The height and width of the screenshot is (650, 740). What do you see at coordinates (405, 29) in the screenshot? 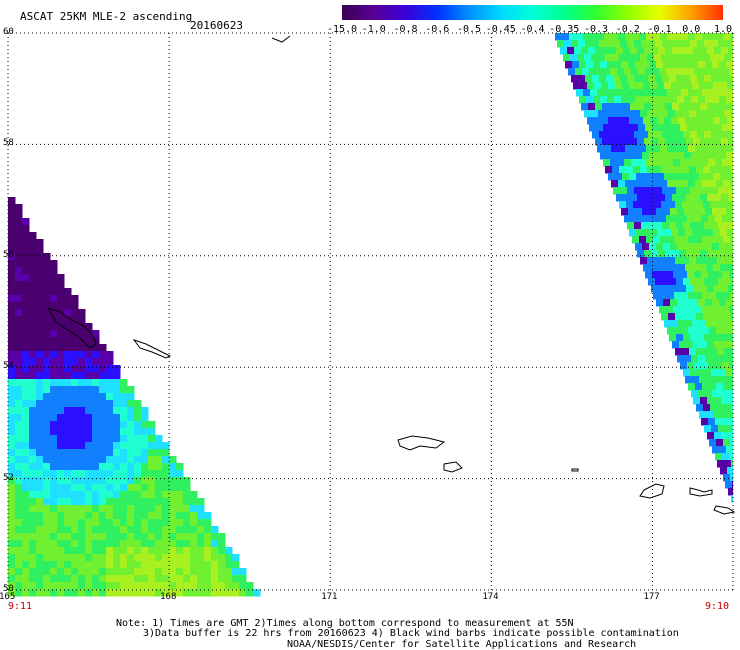
I see `color-scale-label: -0.8` at bounding box center [405, 29].